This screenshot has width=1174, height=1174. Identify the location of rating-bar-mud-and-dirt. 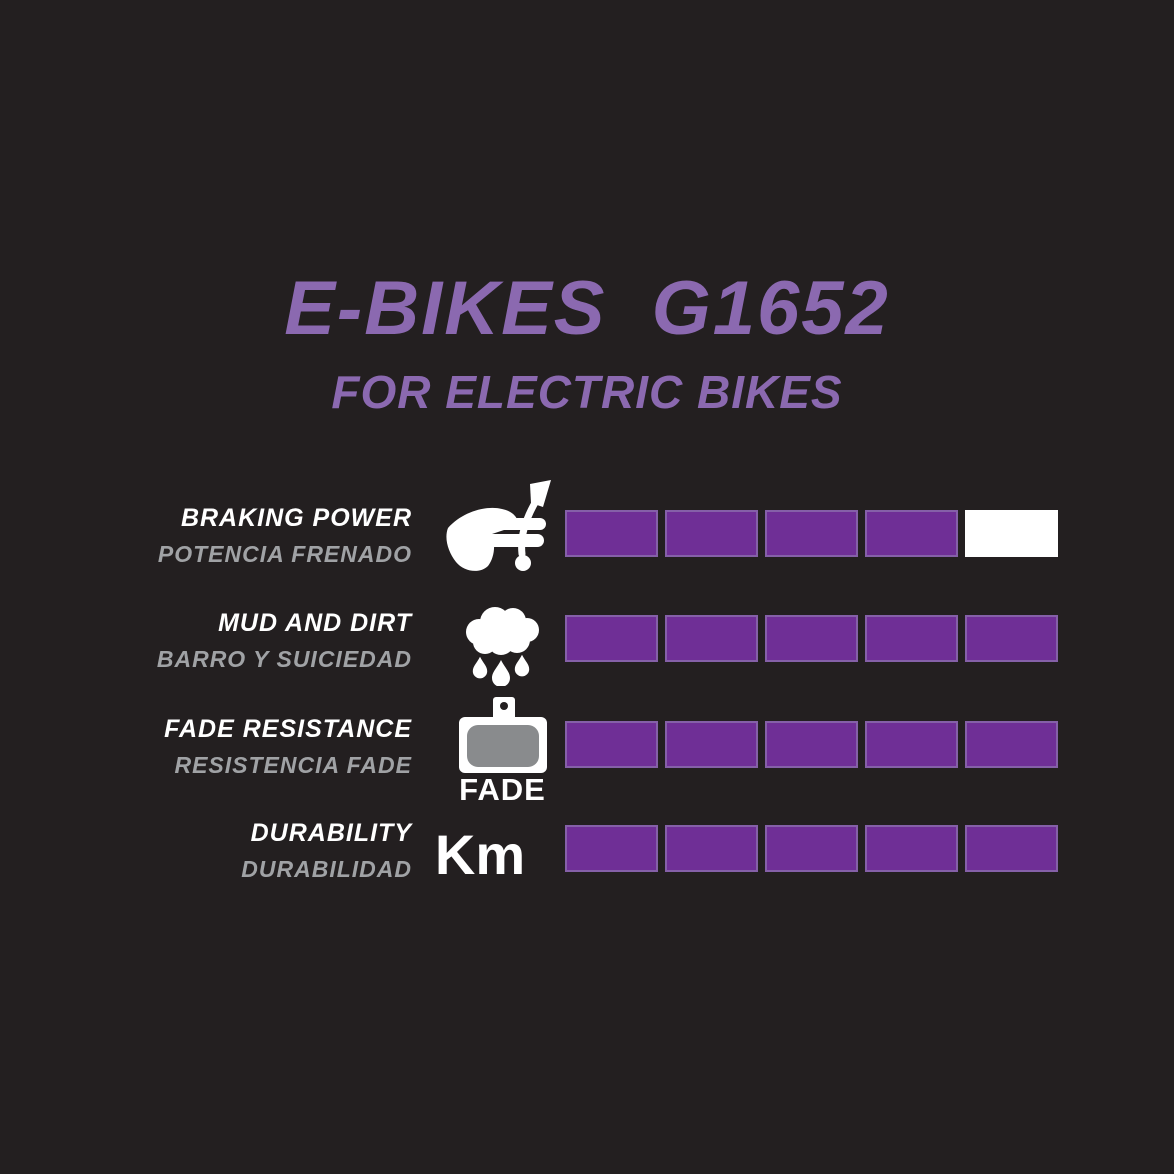
(811, 638).